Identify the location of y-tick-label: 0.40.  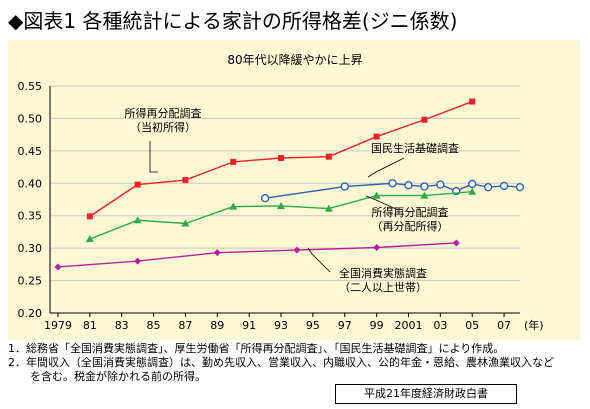
(30, 183).